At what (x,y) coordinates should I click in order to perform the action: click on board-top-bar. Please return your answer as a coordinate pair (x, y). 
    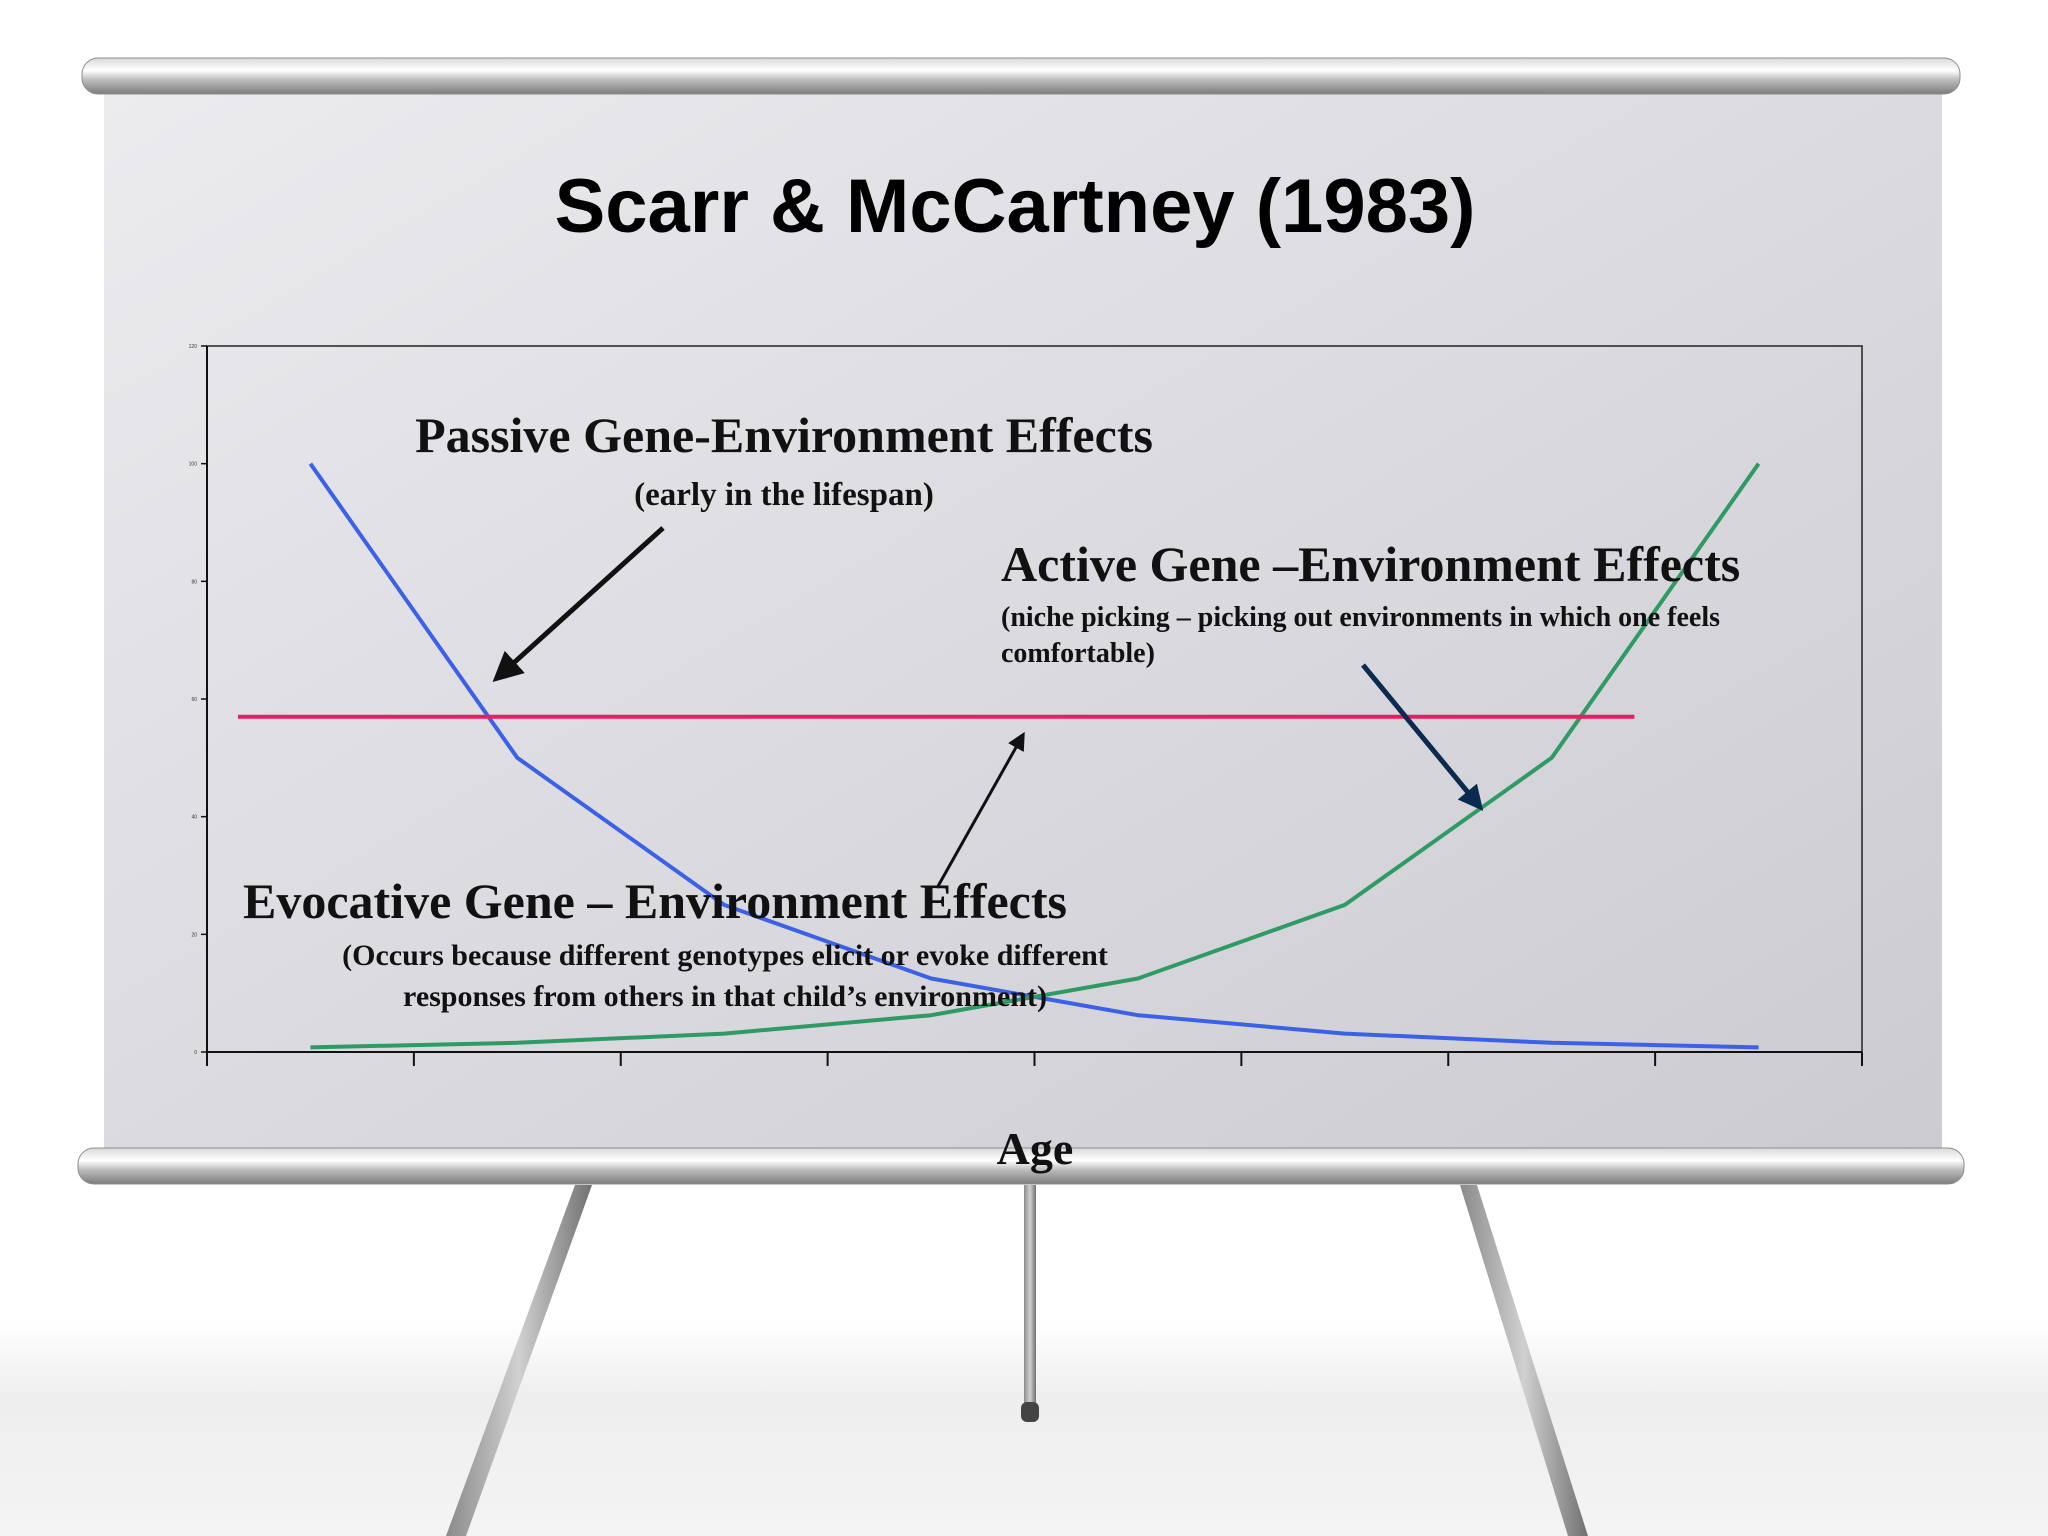
    Looking at the image, I should click on (1021, 76).